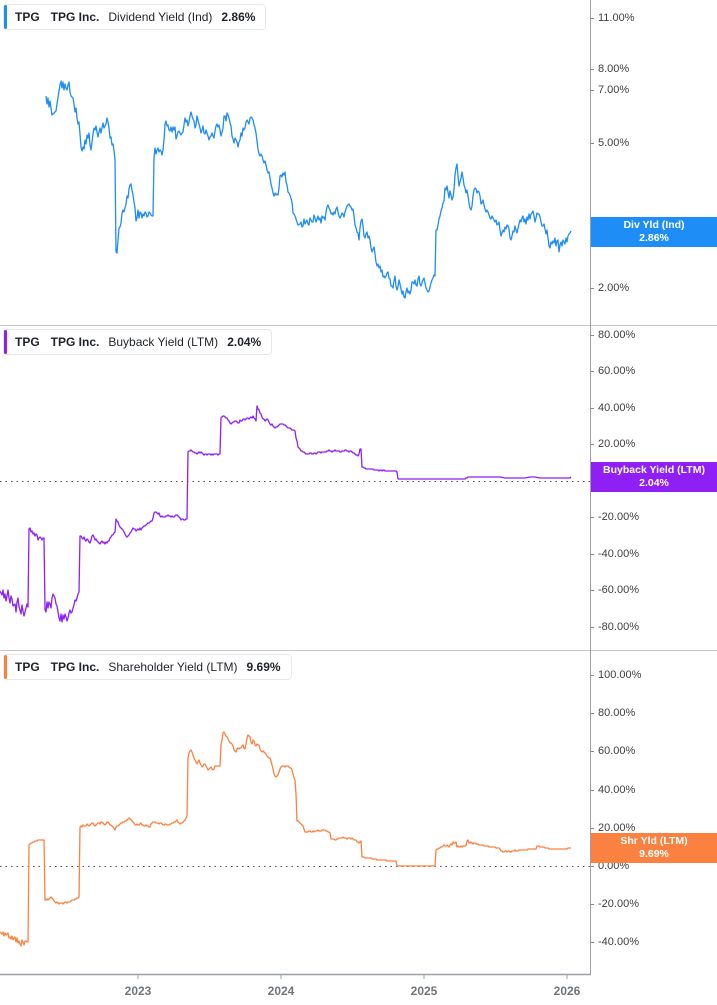 Image resolution: width=717 pixels, height=1005 pixels. What do you see at coordinates (654, 470) in the screenshot?
I see `tag-label: Buyback Yield (LTM)` at bounding box center [654, 470].